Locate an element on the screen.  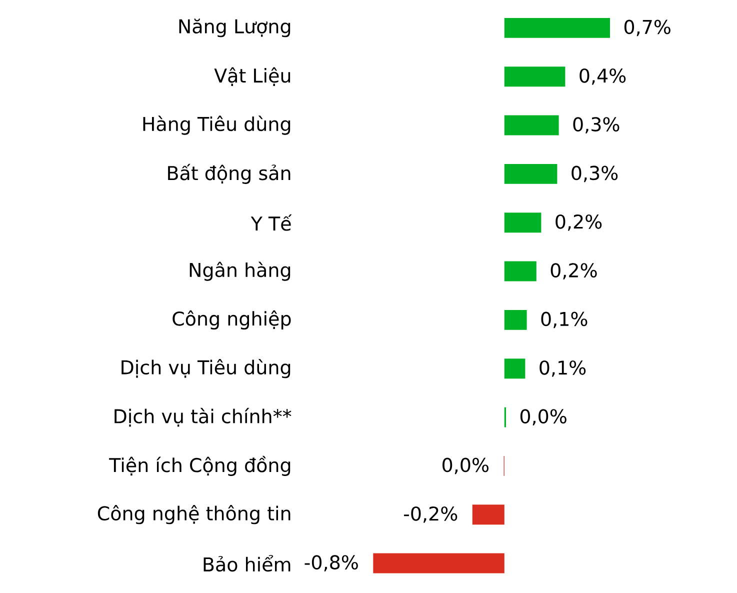
y-tick-label: Năng Lượng is located at coordinates (234, 28).